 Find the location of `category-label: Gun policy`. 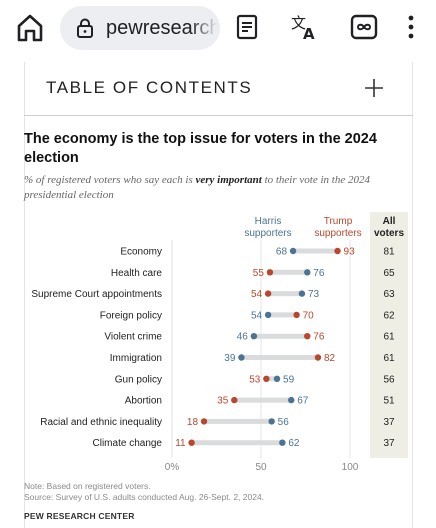

category-label: Gun policy is located at coordinates (138, 379).